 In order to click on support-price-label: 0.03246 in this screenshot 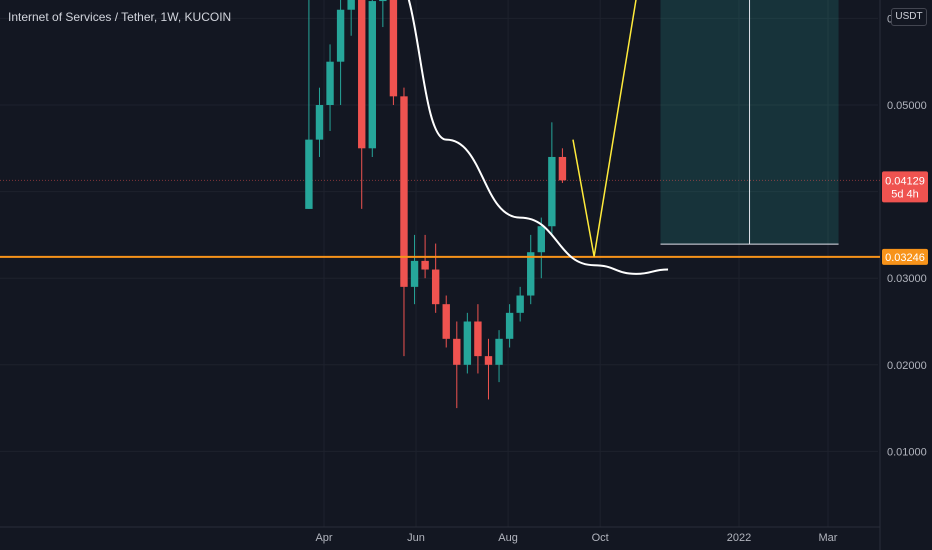, I will do `click(905, 258)`.